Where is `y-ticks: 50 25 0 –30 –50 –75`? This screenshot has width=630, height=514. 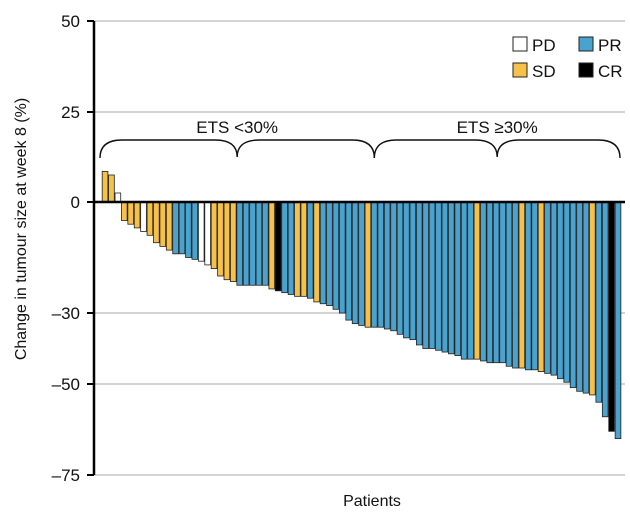 y-ticks: 50 25 0 –30 –50 –75 is located at coordinates (73, 248).